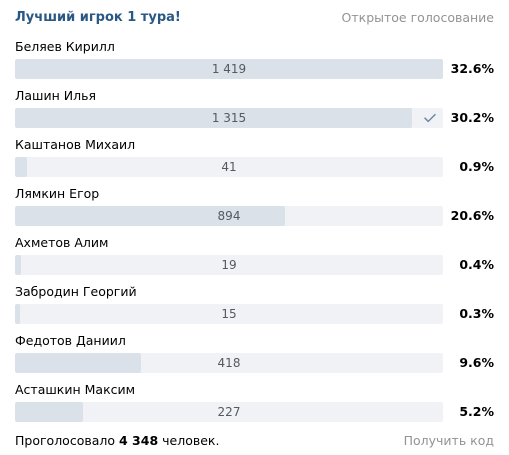 The height and width of the screenshot is (455, 509). Describe the element at coordinates (57, 193) in the screenshot. I see `option-label: Лямкин Егор` at that location.